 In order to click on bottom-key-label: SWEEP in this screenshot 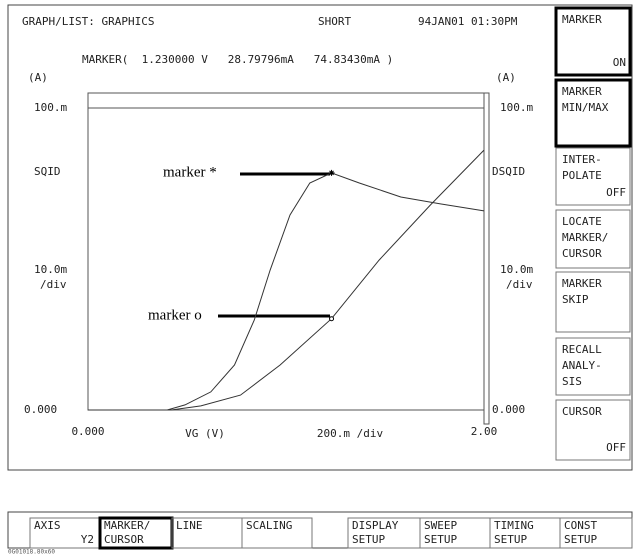, I will do `click(440, 525)`.